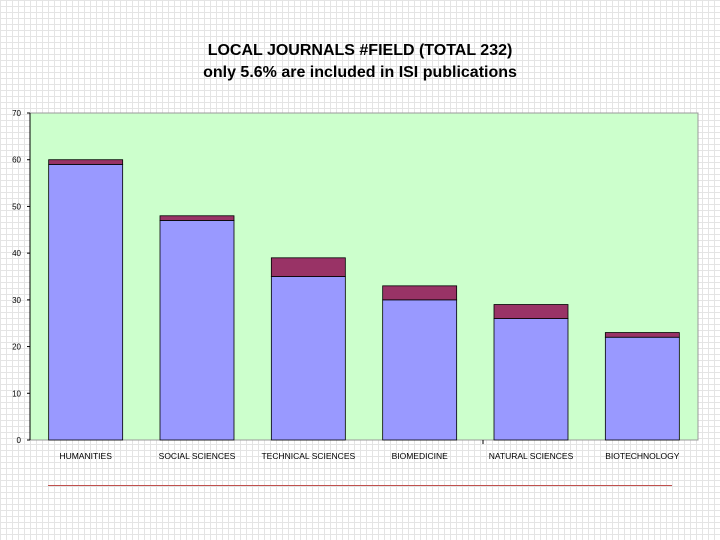 This screenshot has width=720, height=540. What do you see at coordinates (360, 50) in the screenshot?
I see `title-line-1: LOCAL JOURNALS #FIELD (TOTAL 232)` at bounding box center [360, 50].